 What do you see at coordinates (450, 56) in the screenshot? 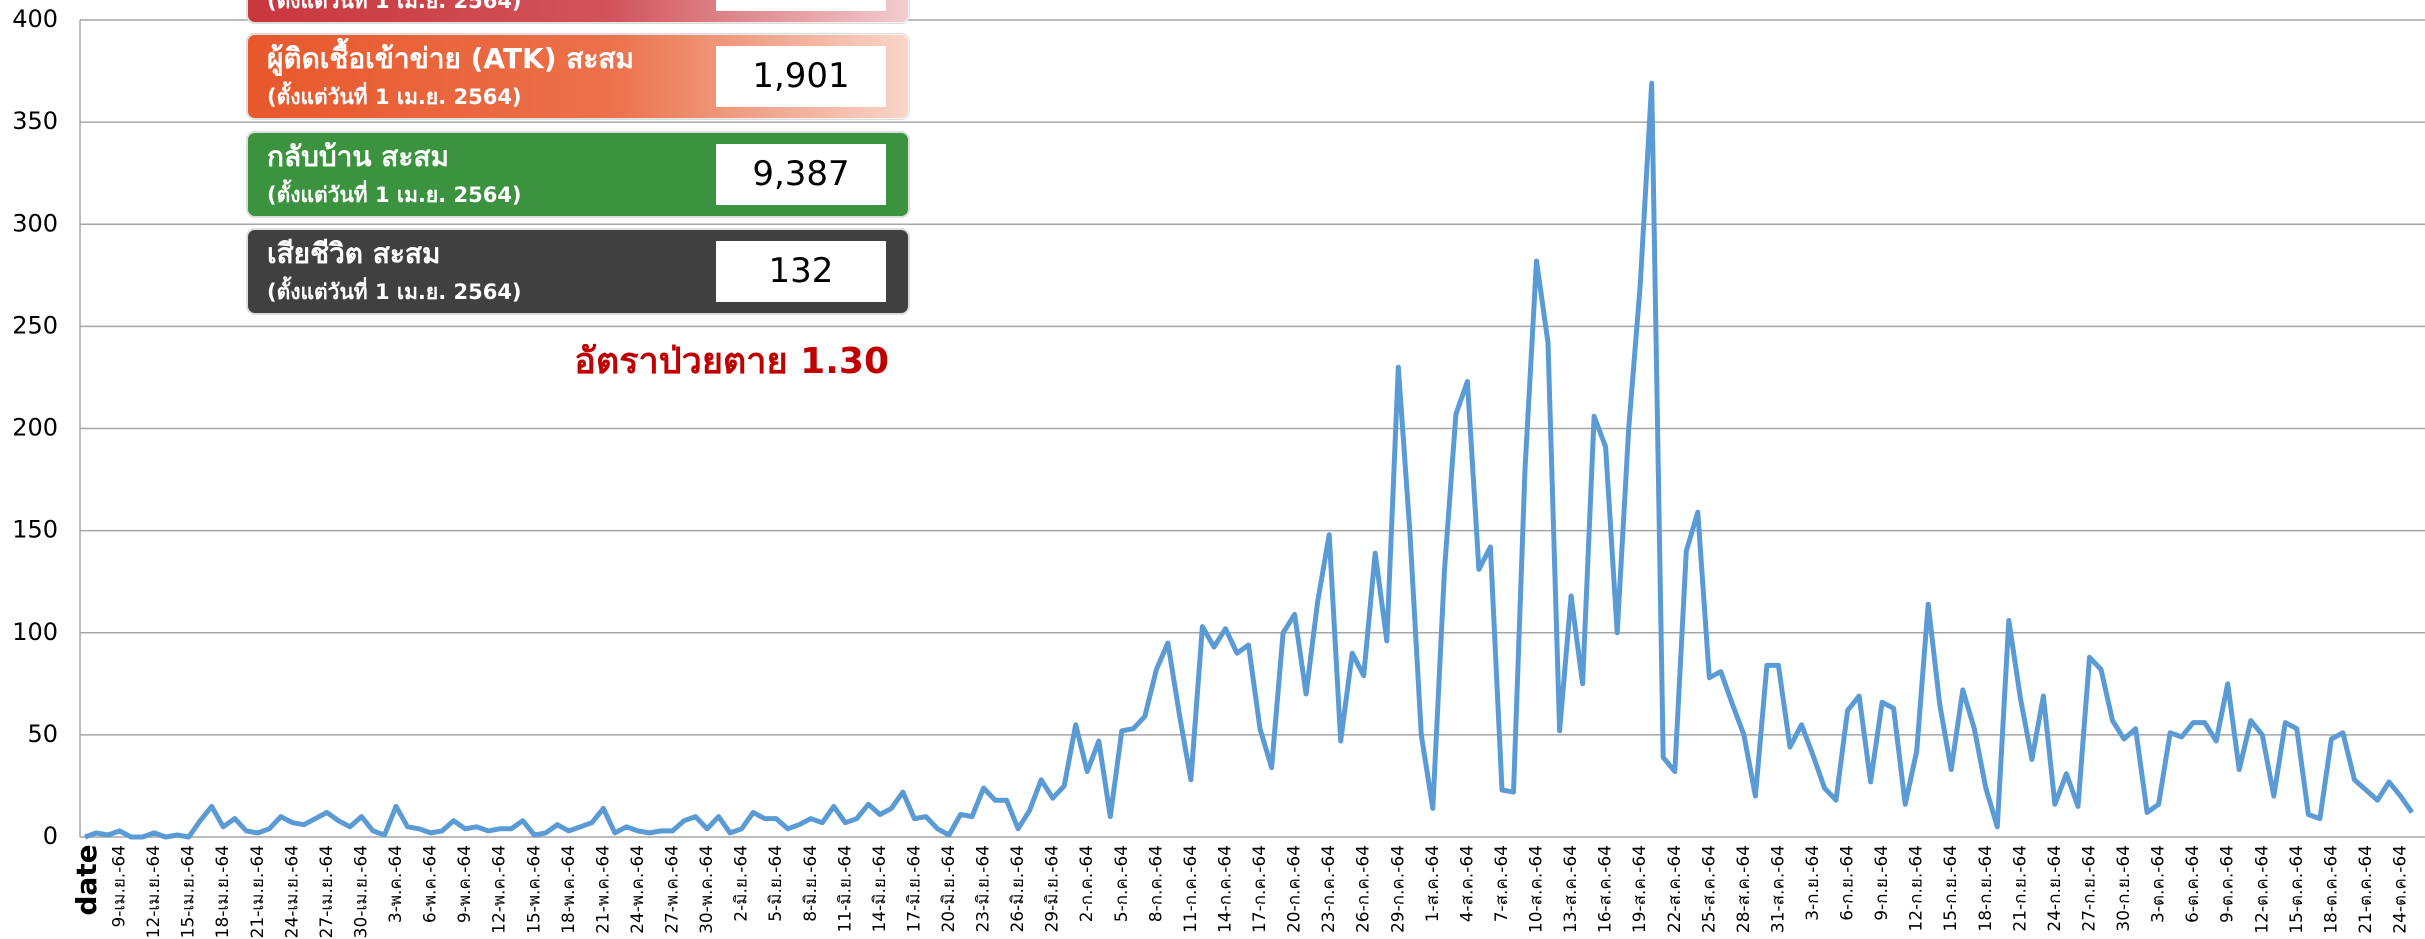
I see `summary-title: ผู้ติดเชื้อเข้าข่าย (ATK) สะสม` at bounding box center [450, 56].